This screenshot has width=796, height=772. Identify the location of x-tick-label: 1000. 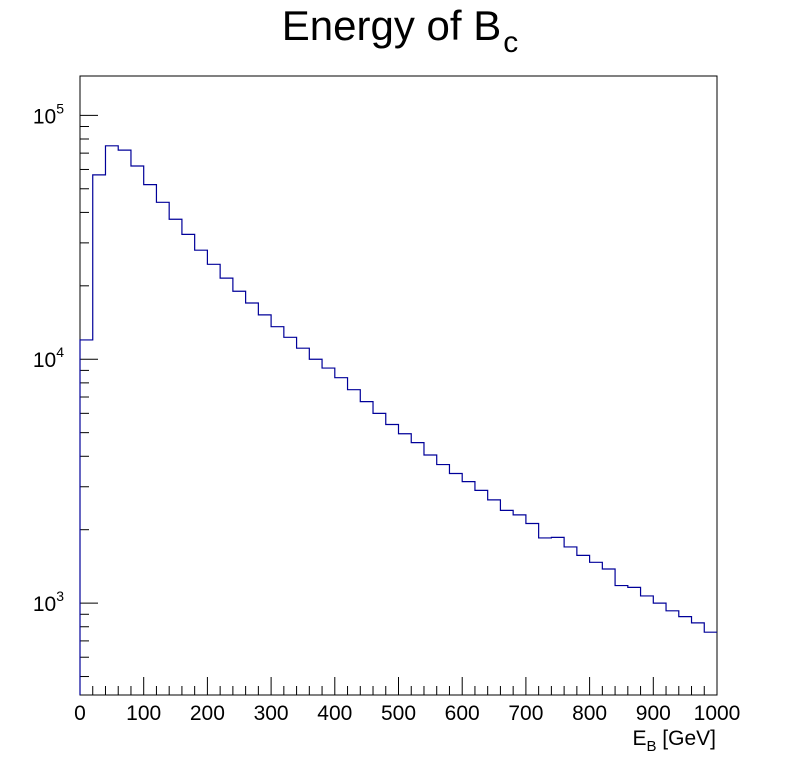
(717, 713).